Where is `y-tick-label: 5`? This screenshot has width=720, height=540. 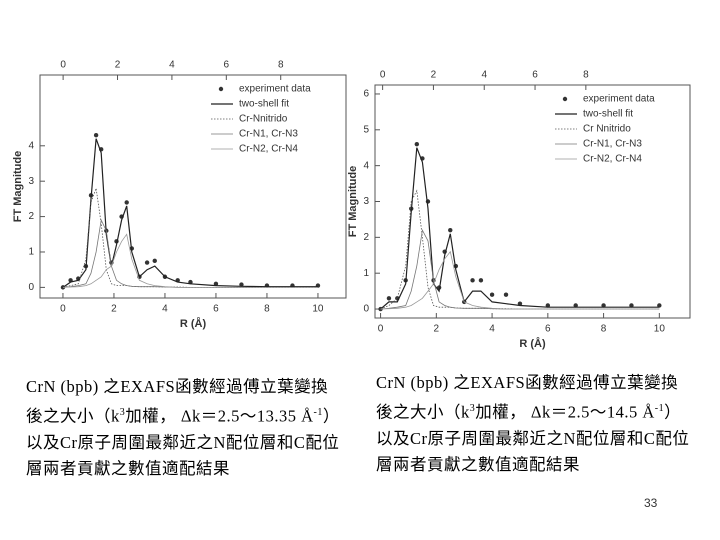
y-tick-label: 5 is located at coordinates (366, 129).